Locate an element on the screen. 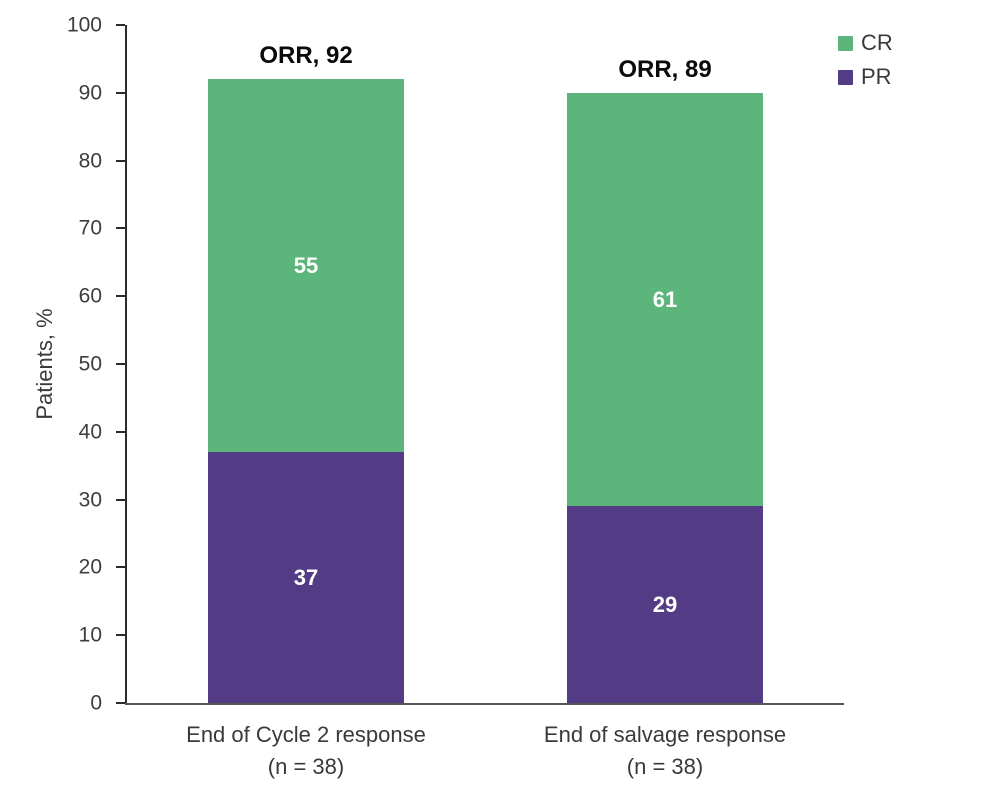  orr-annotation: ORR, 92 is located at coordinates (306, 56).